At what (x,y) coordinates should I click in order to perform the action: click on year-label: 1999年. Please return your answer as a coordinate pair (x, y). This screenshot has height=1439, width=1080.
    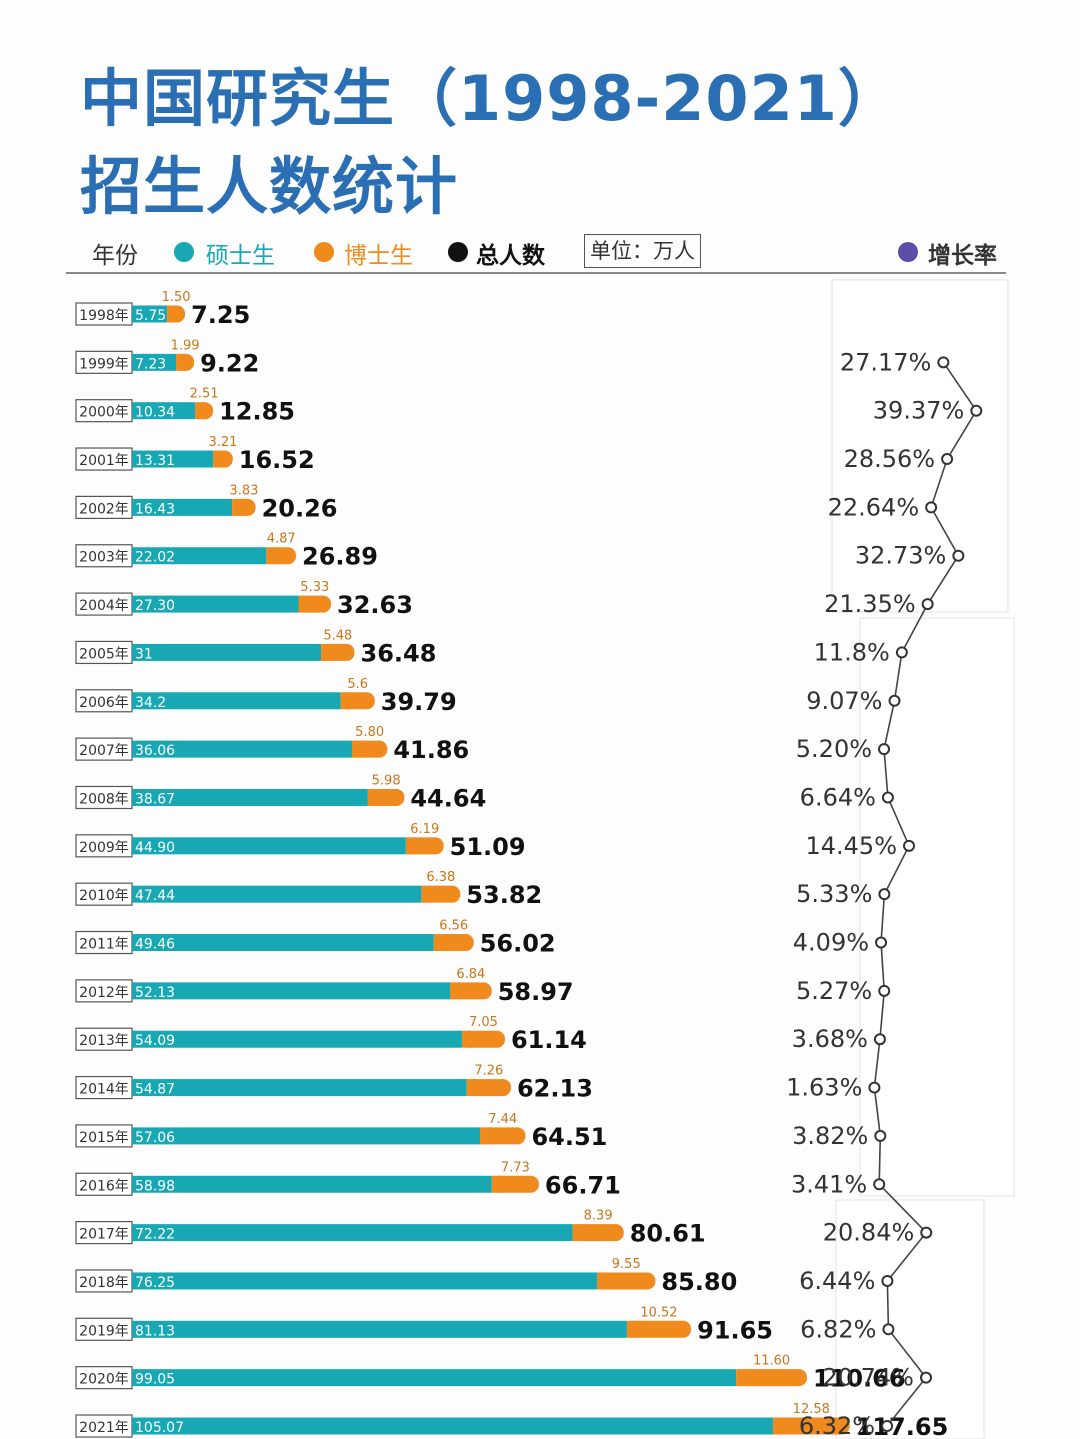
    Looking at the image, I should click on (104, 364).